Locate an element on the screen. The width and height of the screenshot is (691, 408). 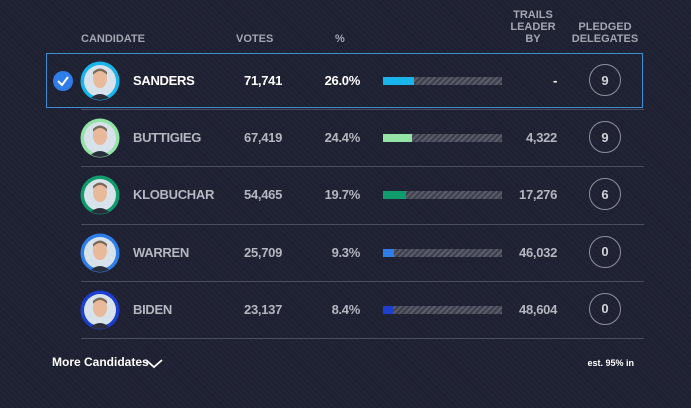
candidate-row: BIDEN 23,137 8.4% 48,604 0 is located at coordinates (345, 310).